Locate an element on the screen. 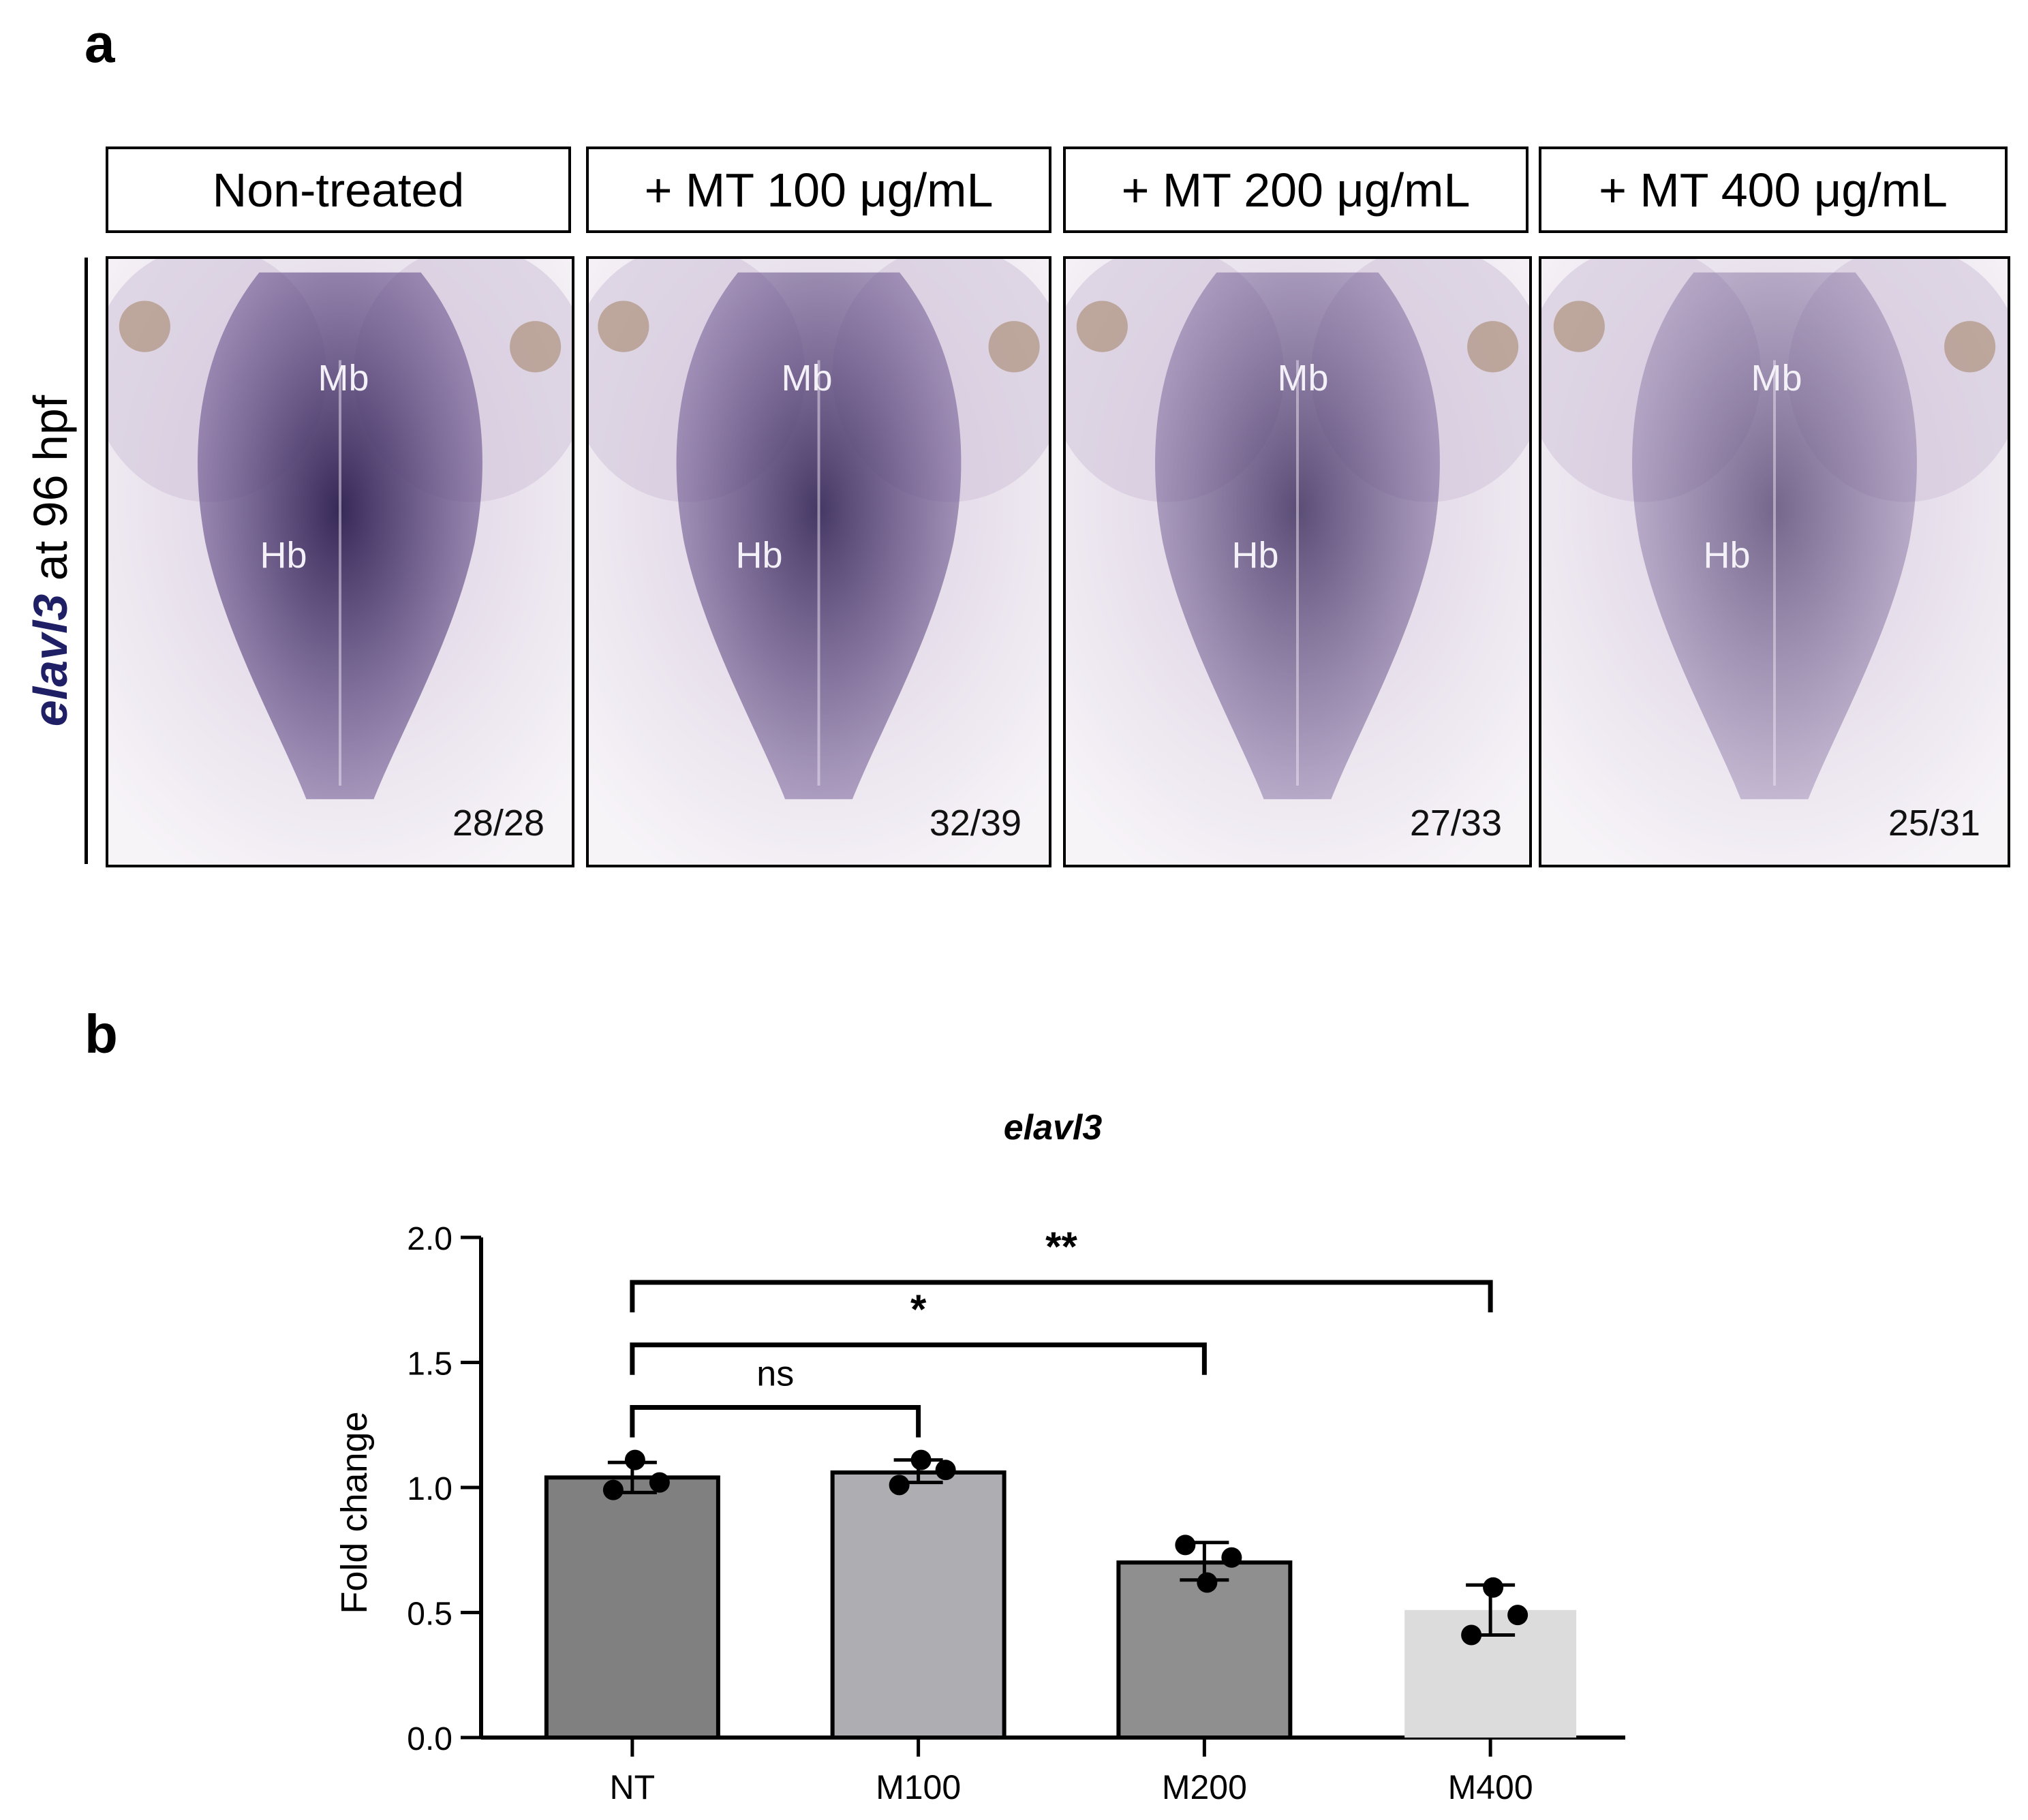 Image resolution: width=2028 pixels, height=1820 pixels. header-mt-400: + MT 400 μg/mL is located at coordinates (1773, 189).